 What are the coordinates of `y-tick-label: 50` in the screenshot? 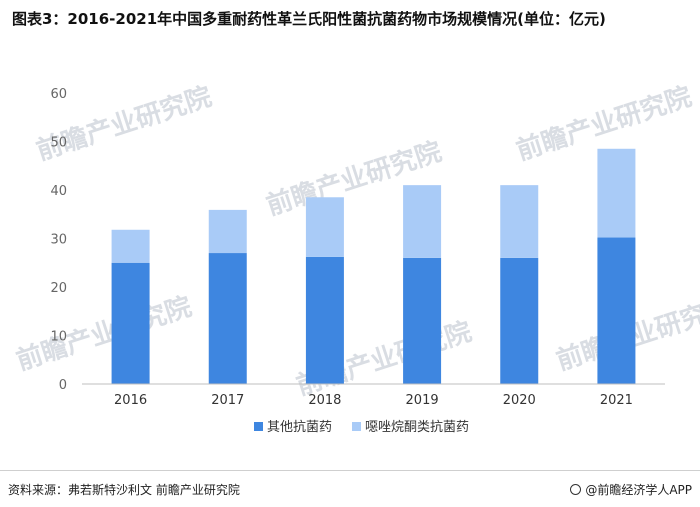 It's located at (58, 143).